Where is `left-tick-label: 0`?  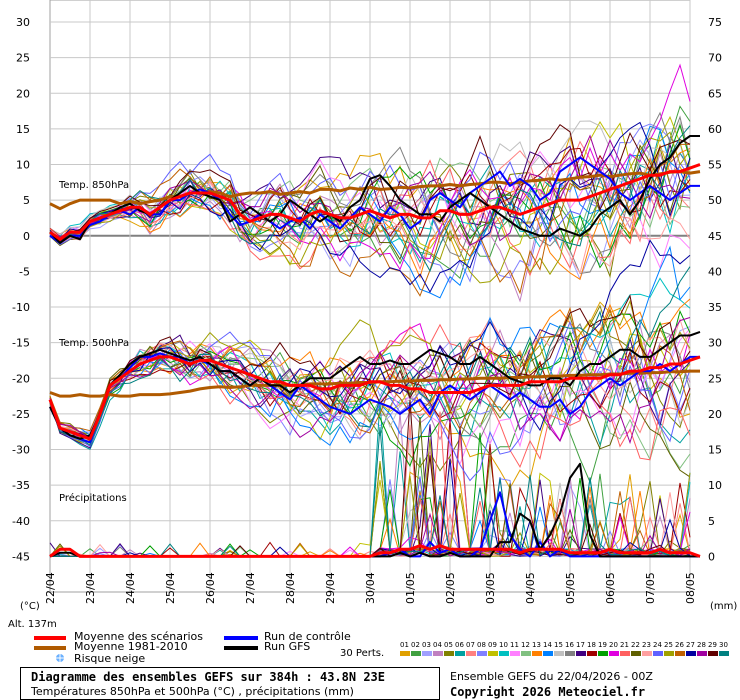 left-tick-label: 0 is located at coordinates (26, 236).